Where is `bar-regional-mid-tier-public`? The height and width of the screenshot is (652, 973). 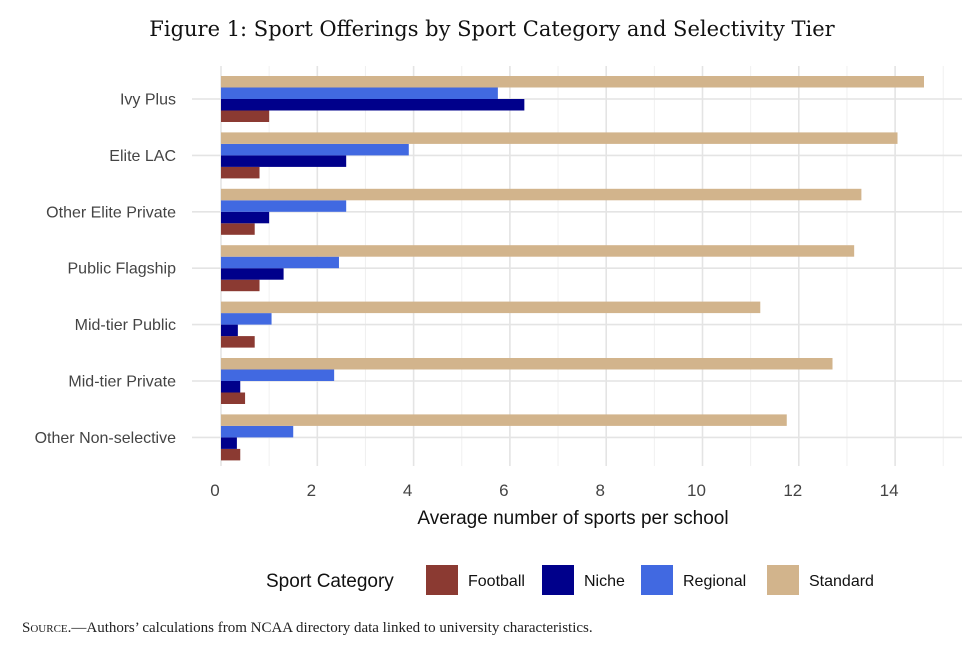 bar-regional-mid-tier-public is located at coordinates (246, 319).